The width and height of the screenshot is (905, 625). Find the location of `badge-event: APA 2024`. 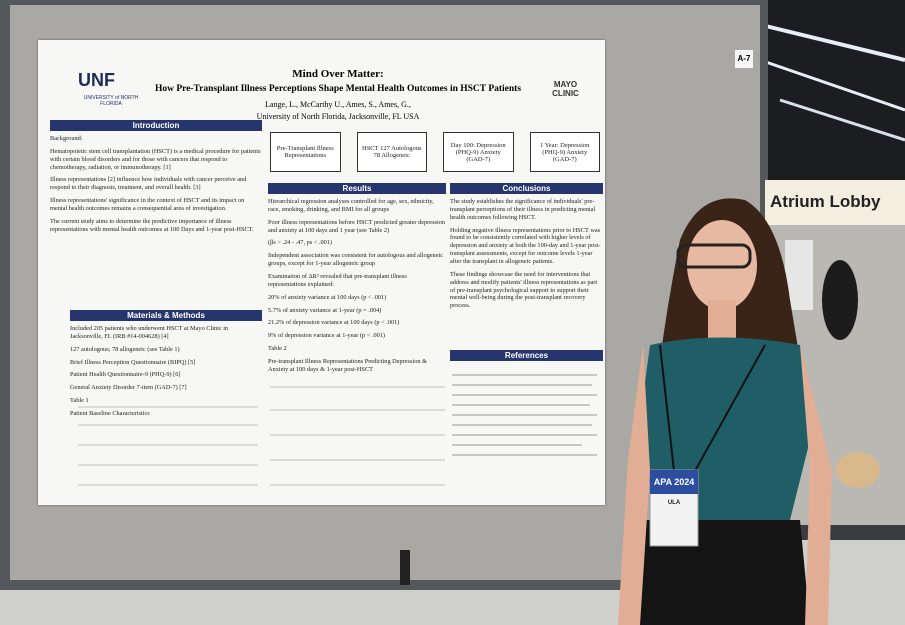

badge-event: APA 2024 is located at coordinates (674, 482).